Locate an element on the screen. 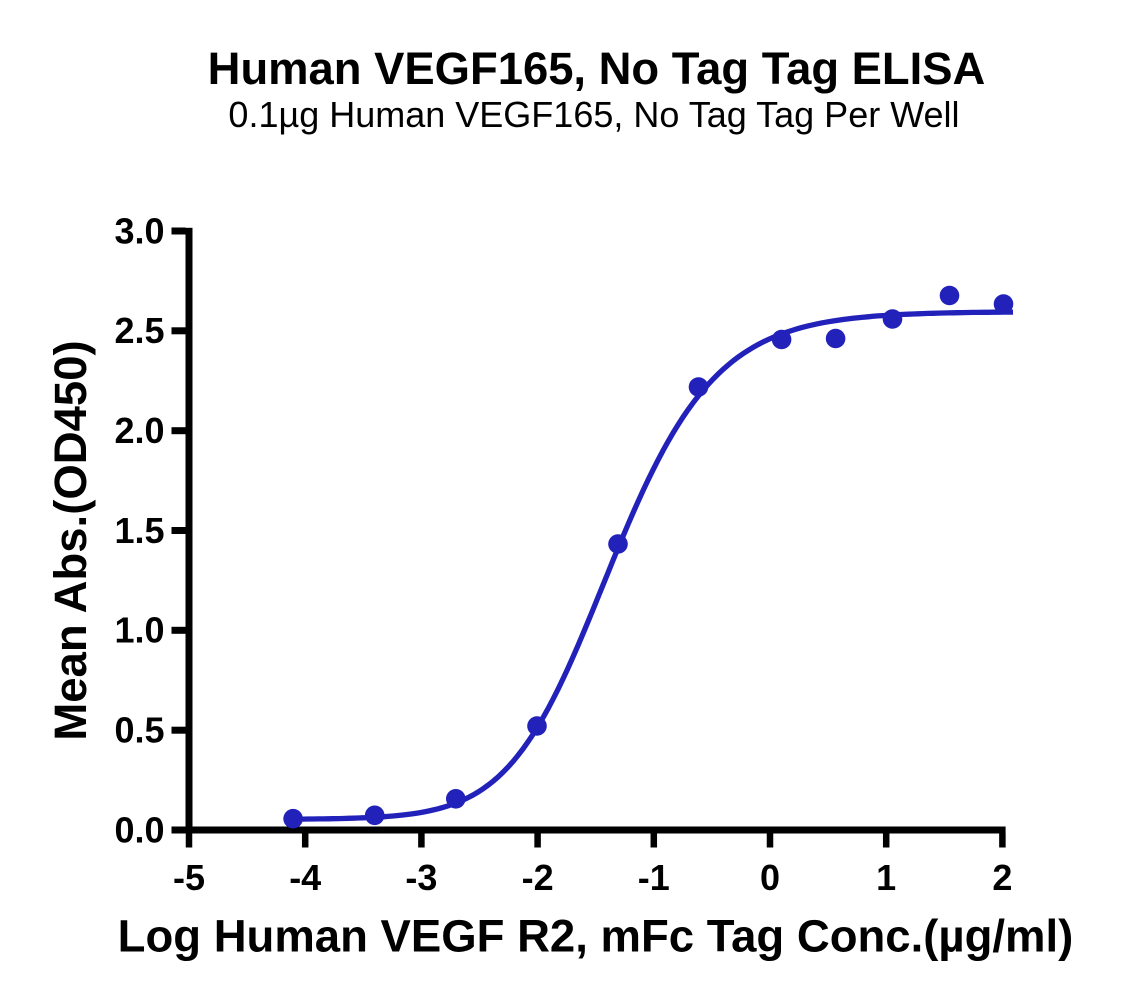  svg-text: -1 is located at coordinates (654, 877).